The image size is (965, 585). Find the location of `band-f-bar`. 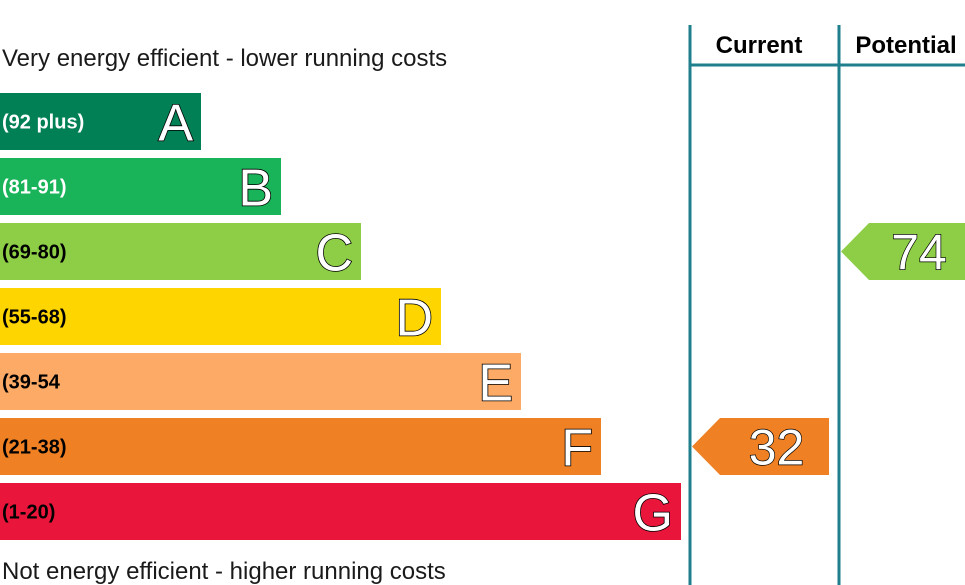

band-f-bar is located at coordinates (300, 446).